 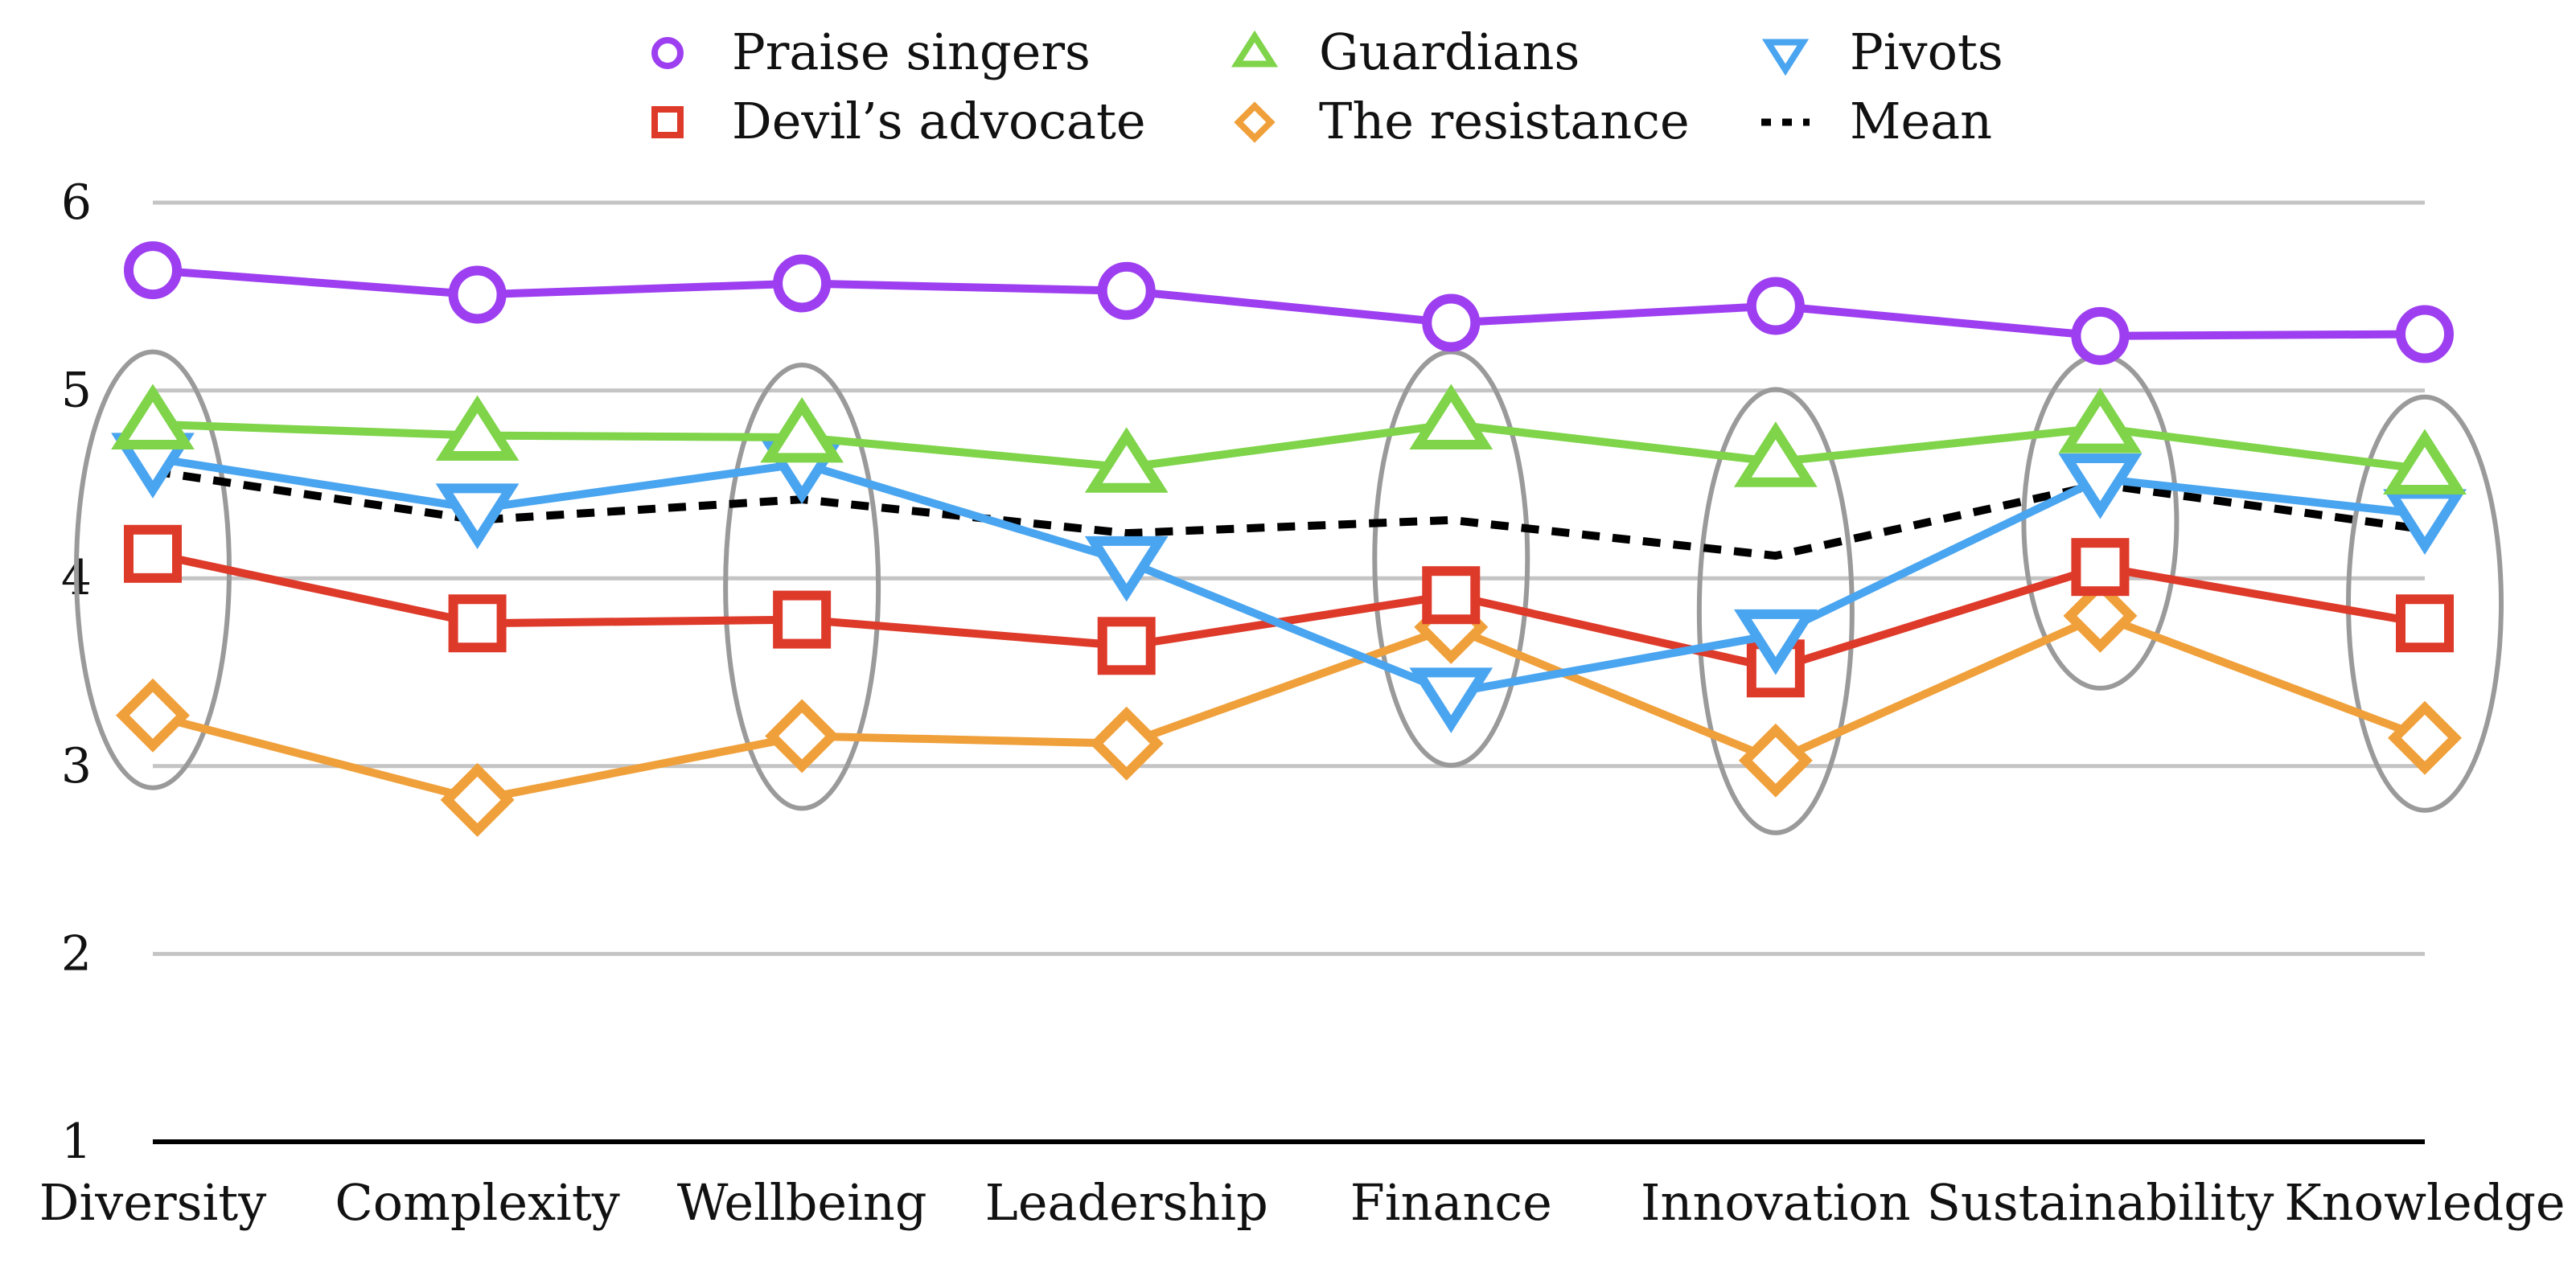 I want to click on series-line-devil-s-advocate, so click(x=1288, y=611).